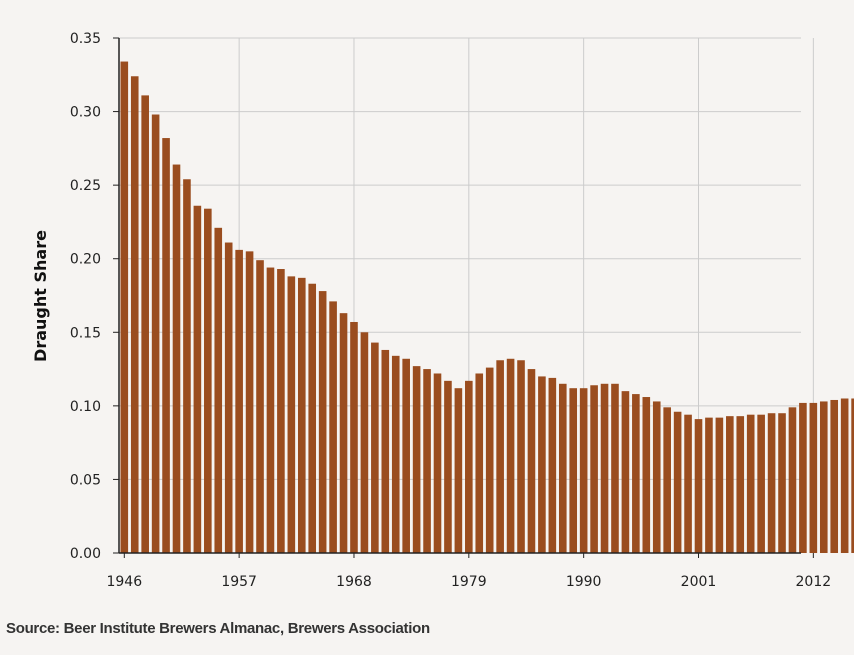  Describe the element at coordinates (322, 422) in the screenshot. I see `bar-1965` at that location.